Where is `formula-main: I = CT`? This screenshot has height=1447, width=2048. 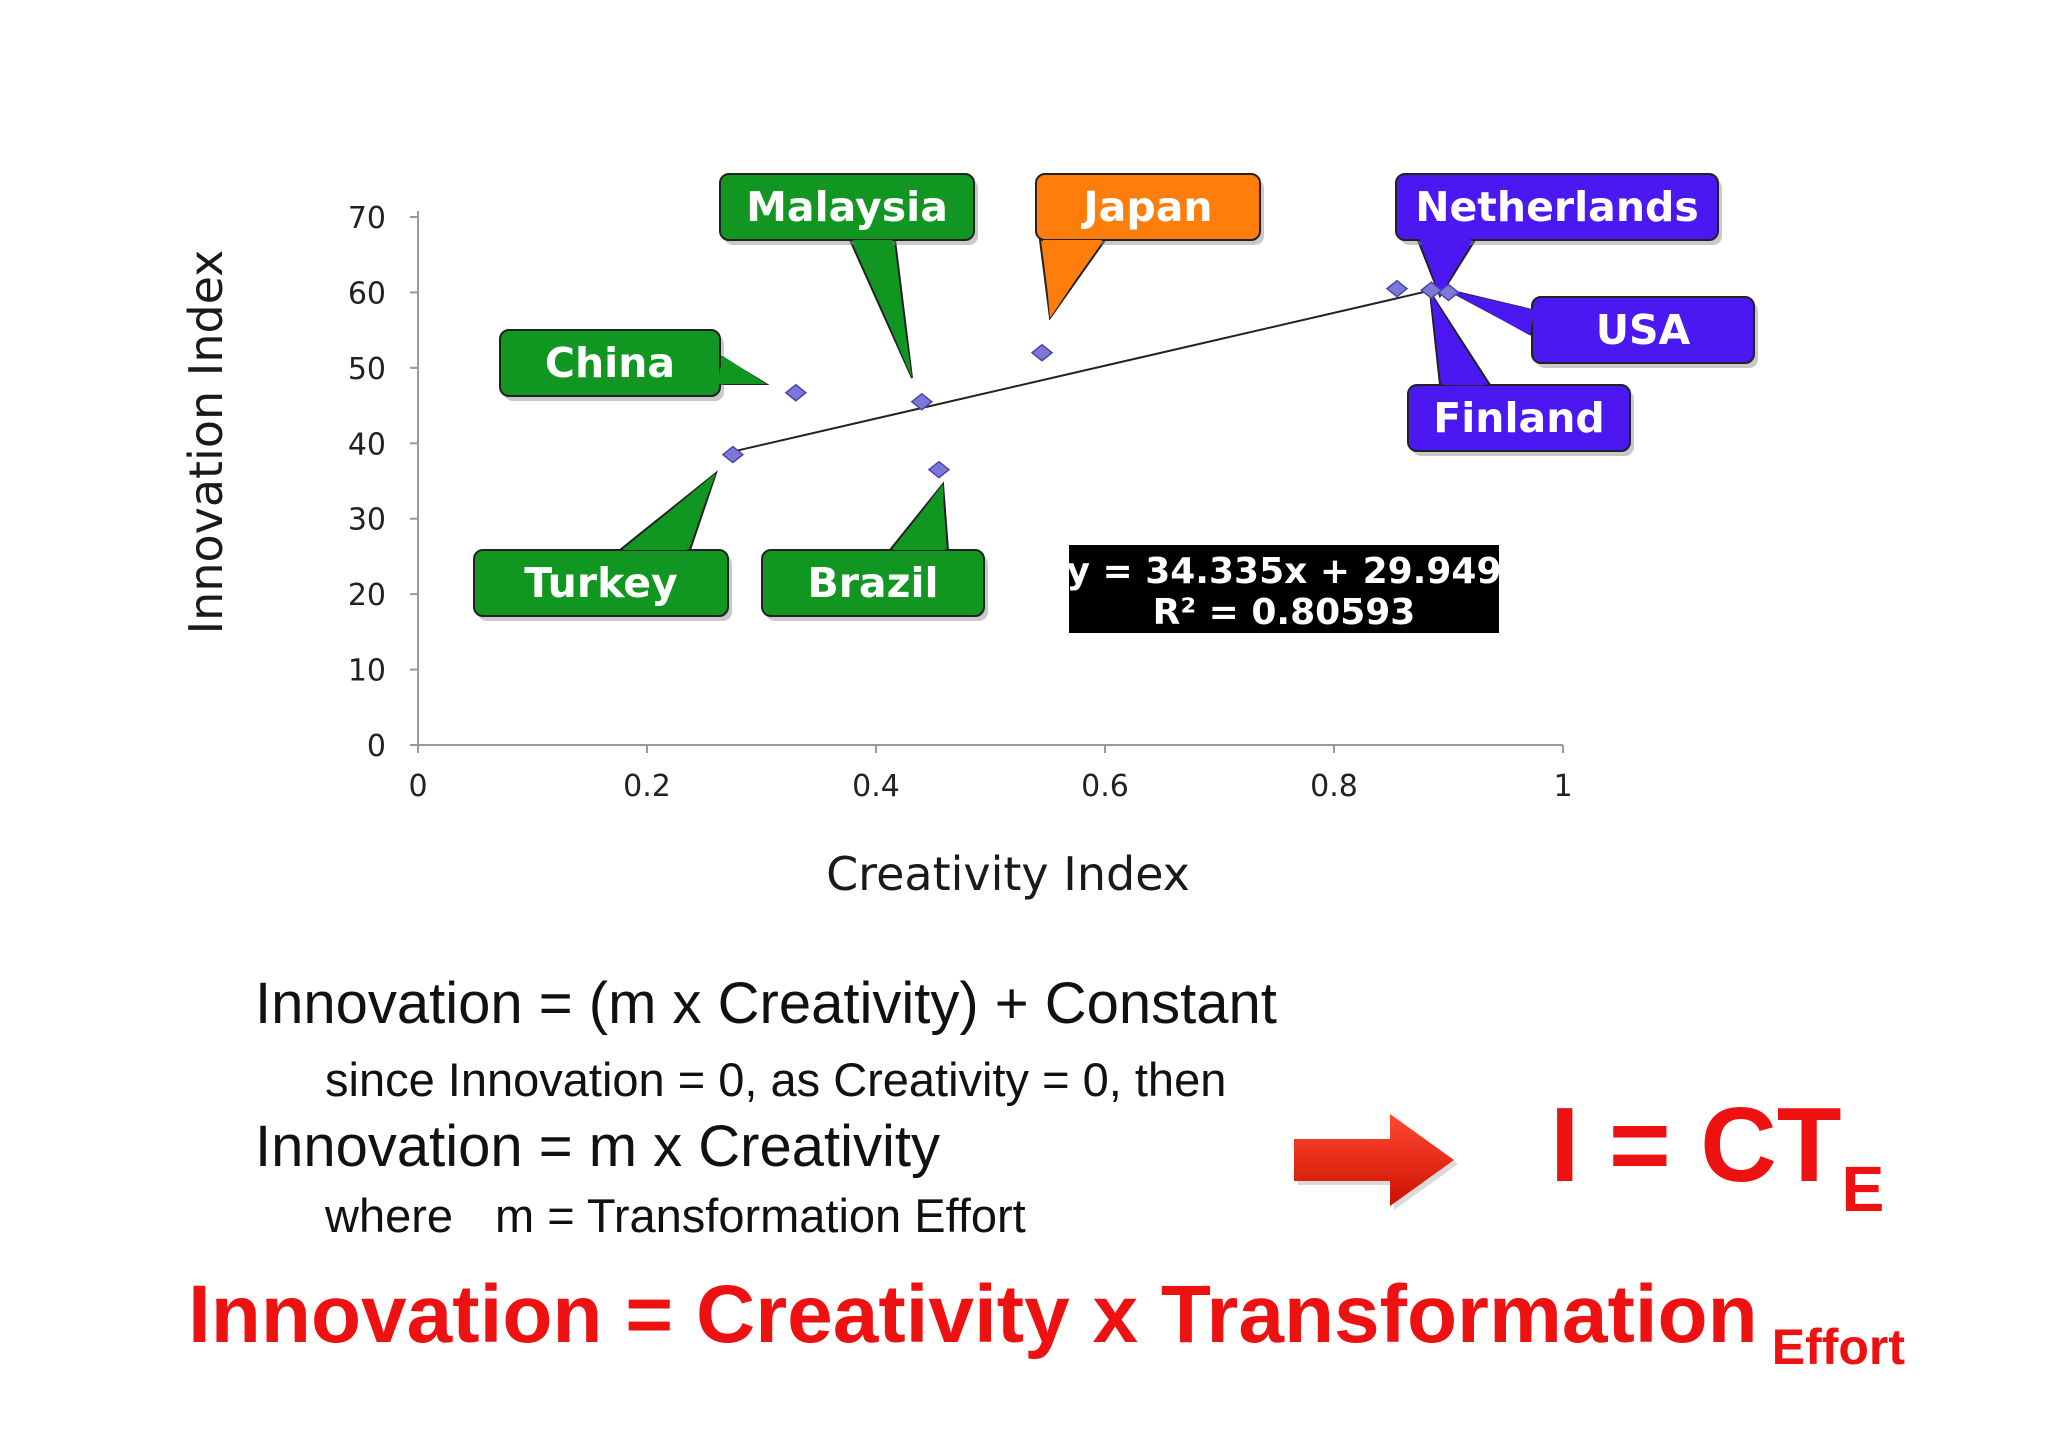
formula-main: I = CT is located at coordinates (1696, 1145).